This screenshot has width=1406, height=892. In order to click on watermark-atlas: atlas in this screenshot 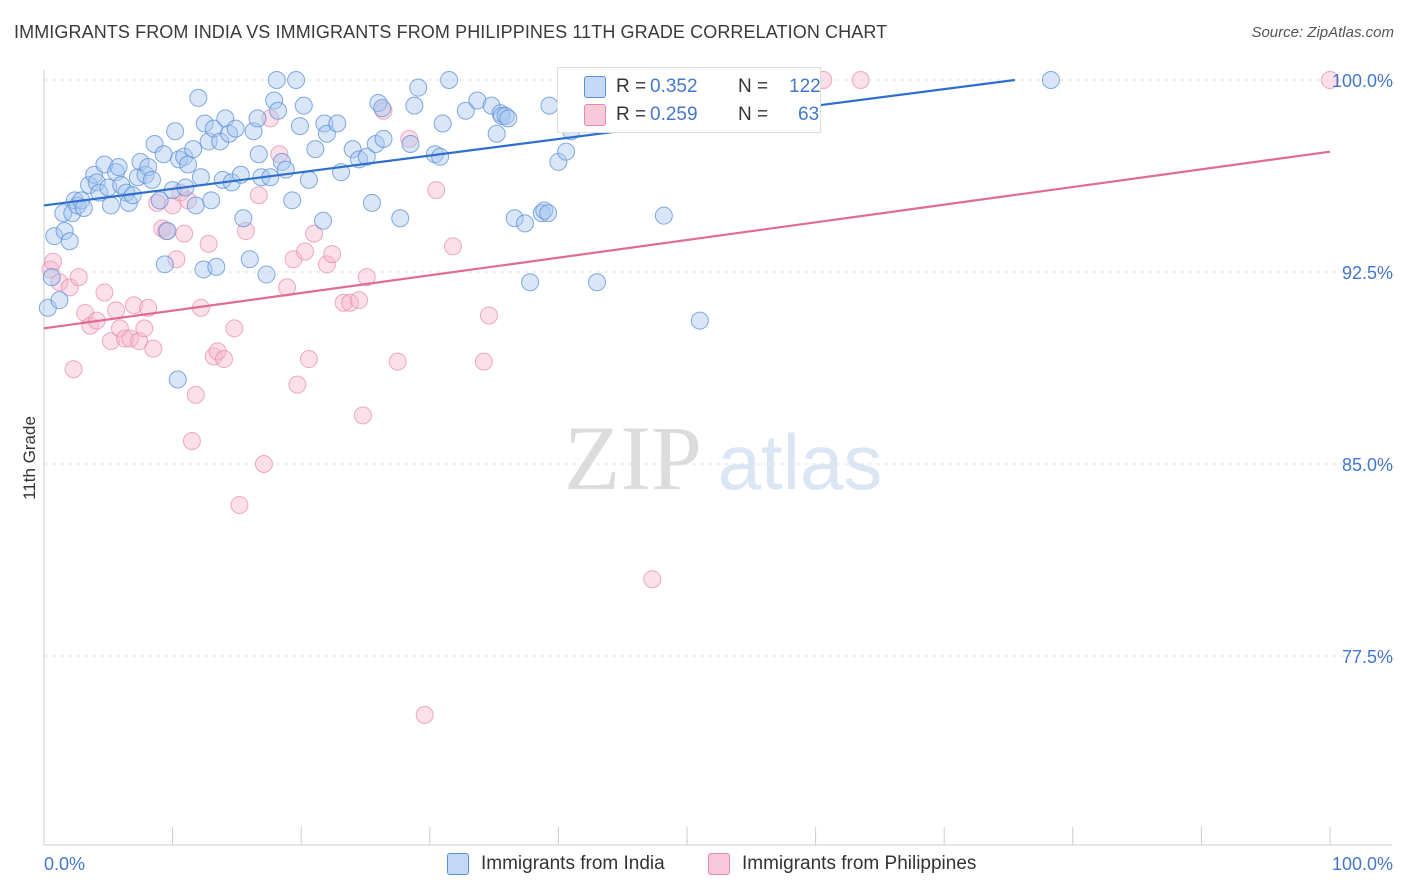, I will do `click(800, 462)`.